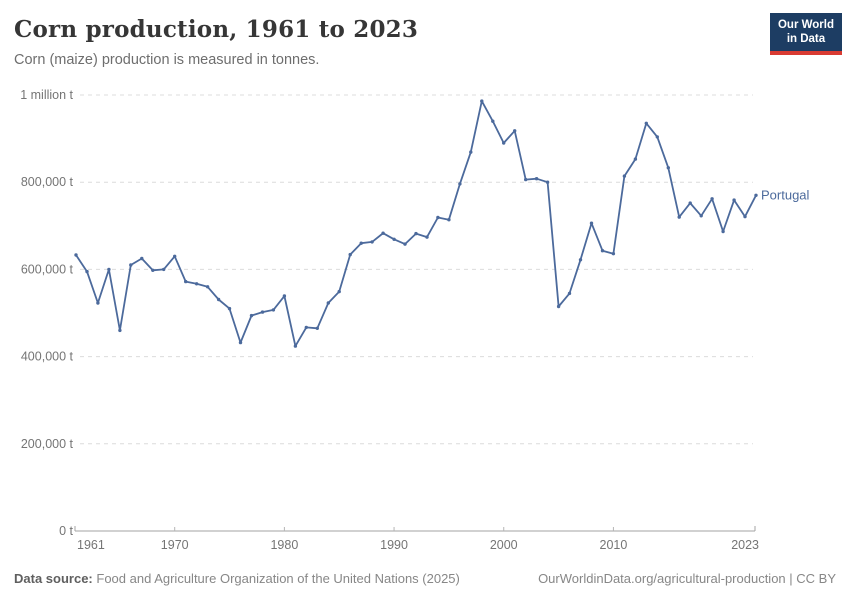  What do you see at coordinates (394, 545) in the screenshot?
I see `x-axis-tick-label: 1990` at bounding box center [394, 545].